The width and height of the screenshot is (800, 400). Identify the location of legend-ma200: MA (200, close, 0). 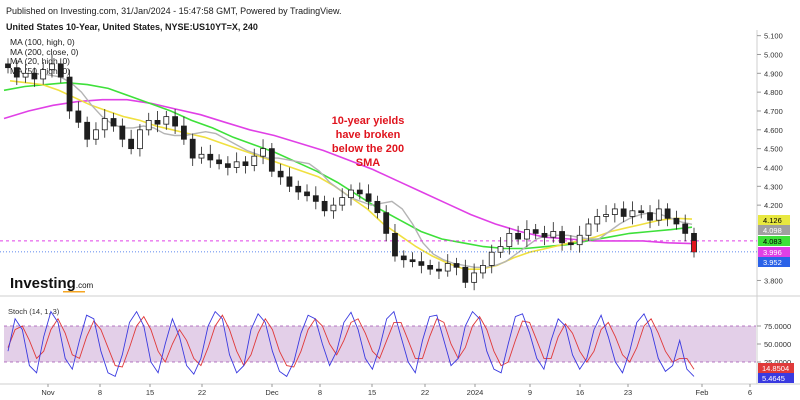
(44, 51).